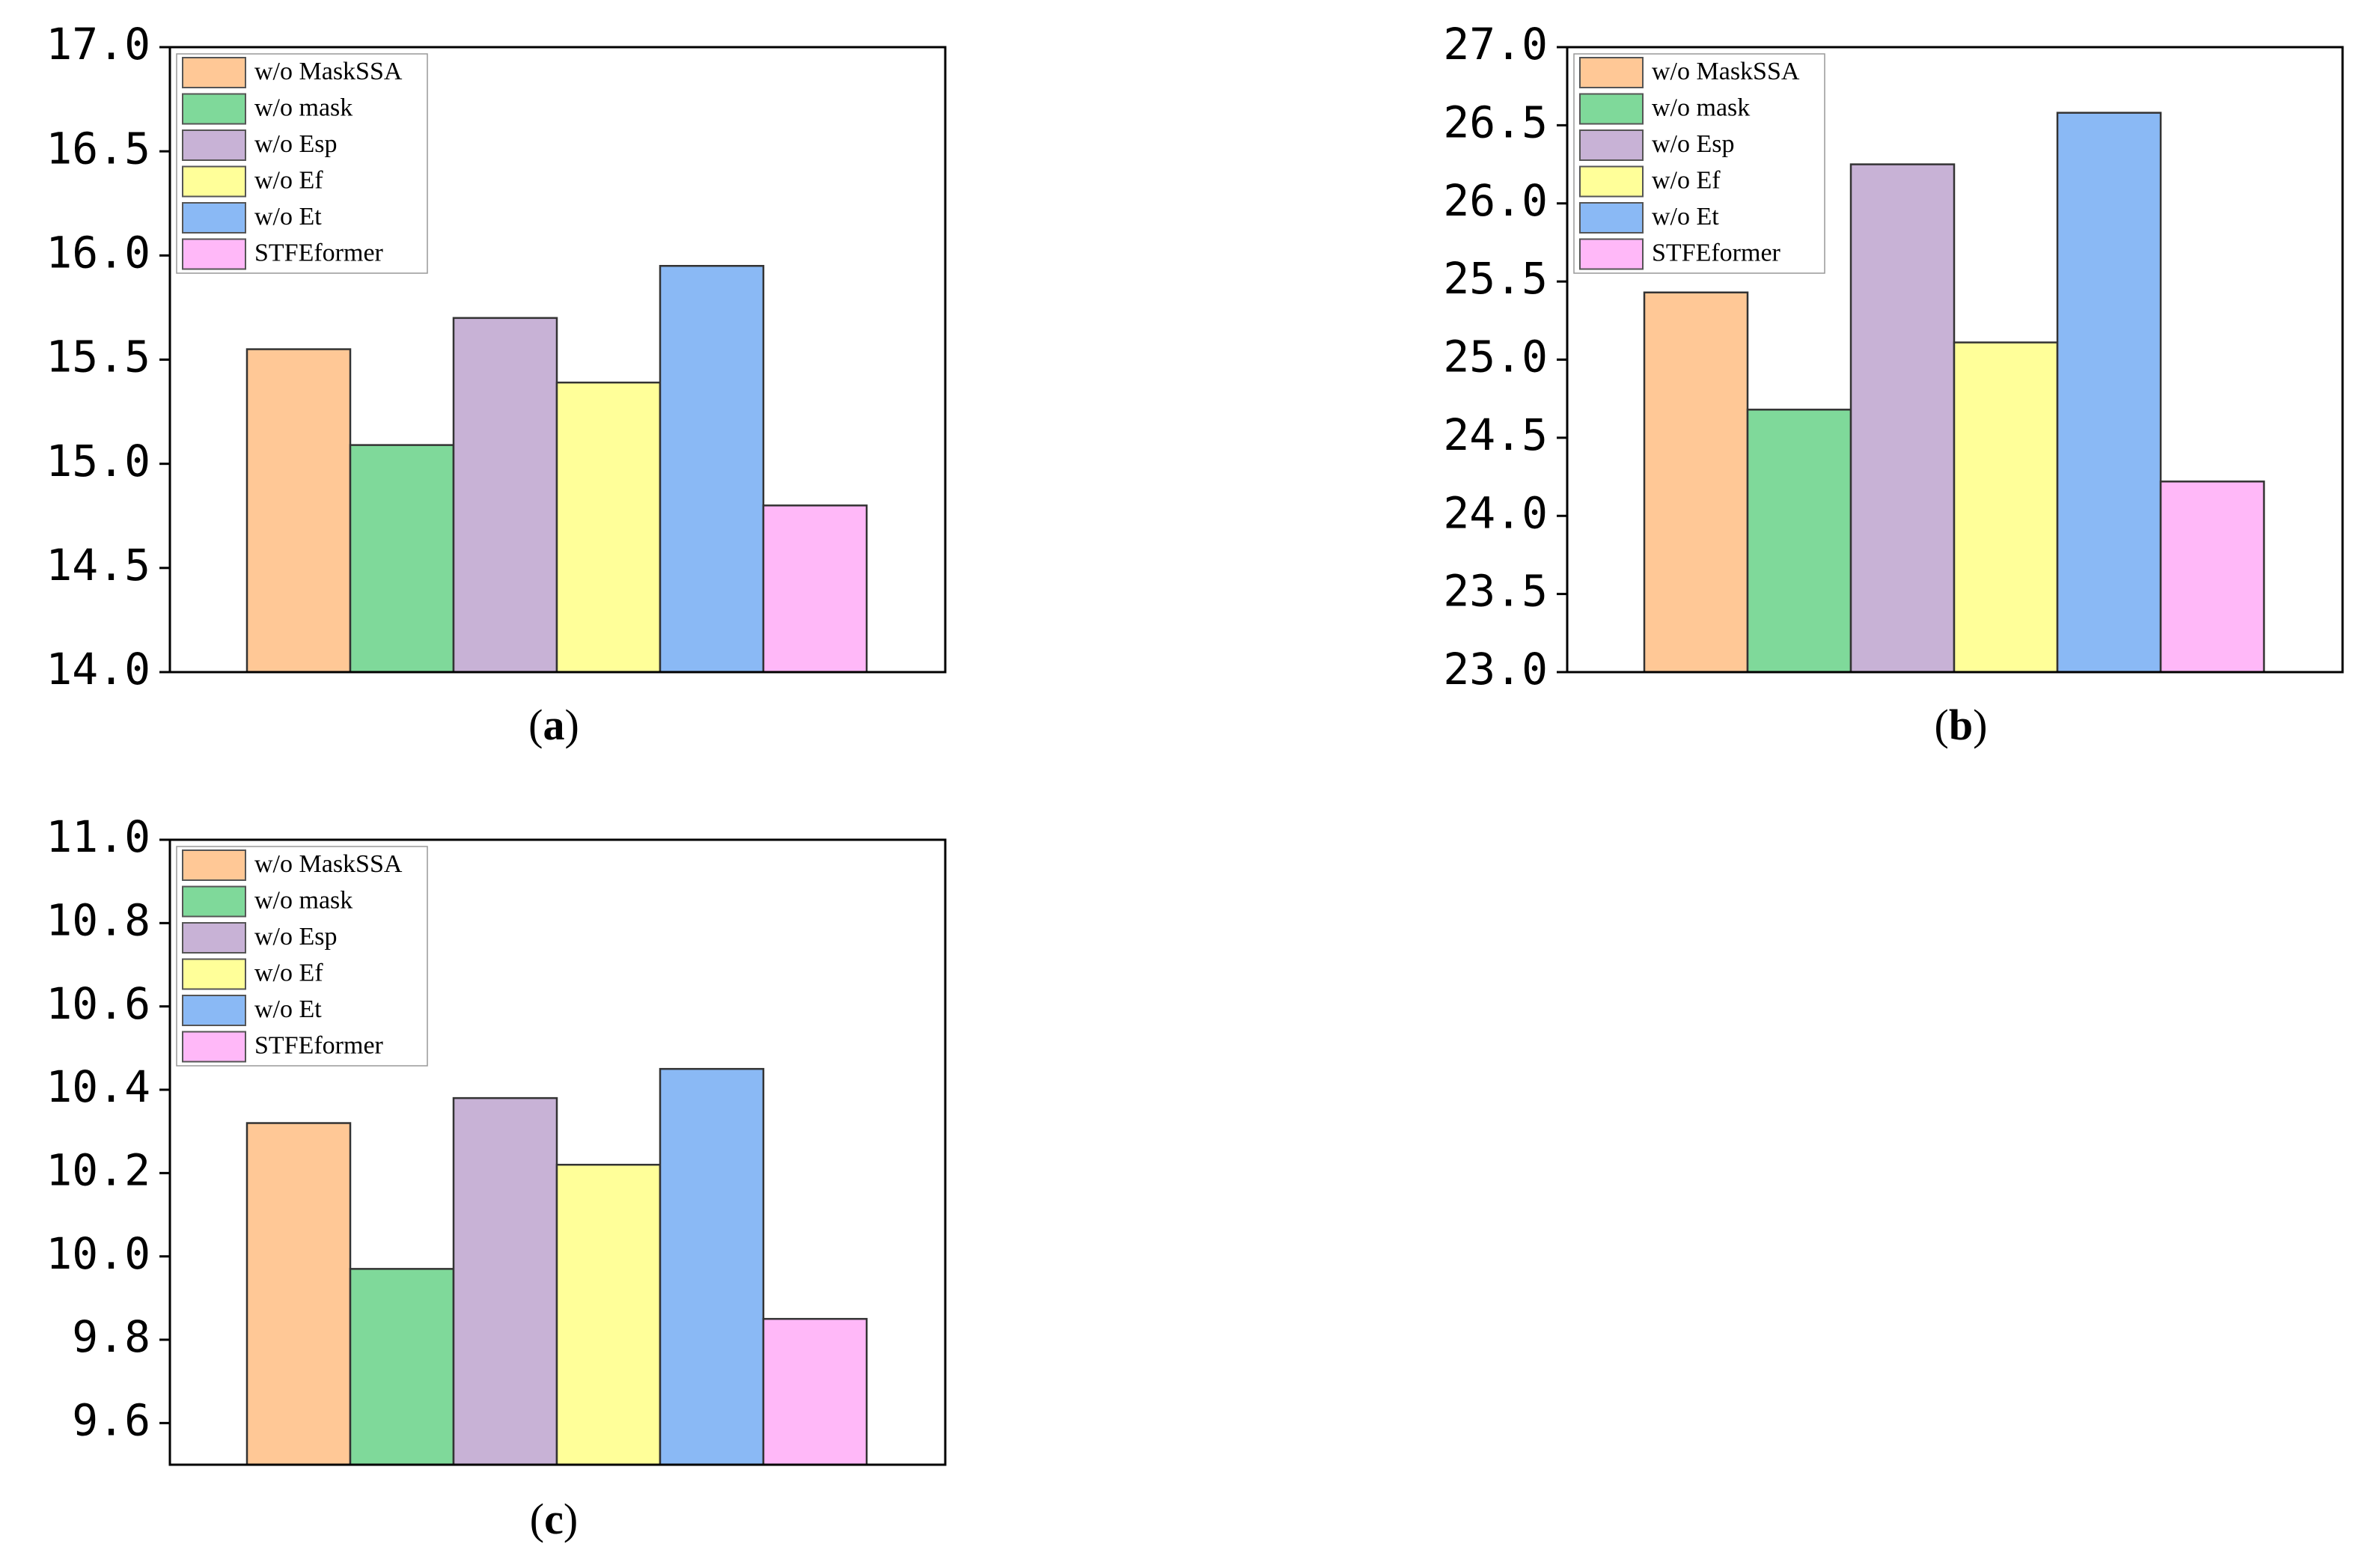  I want to click on y-tick-label: 16.0, so click(98, 252).